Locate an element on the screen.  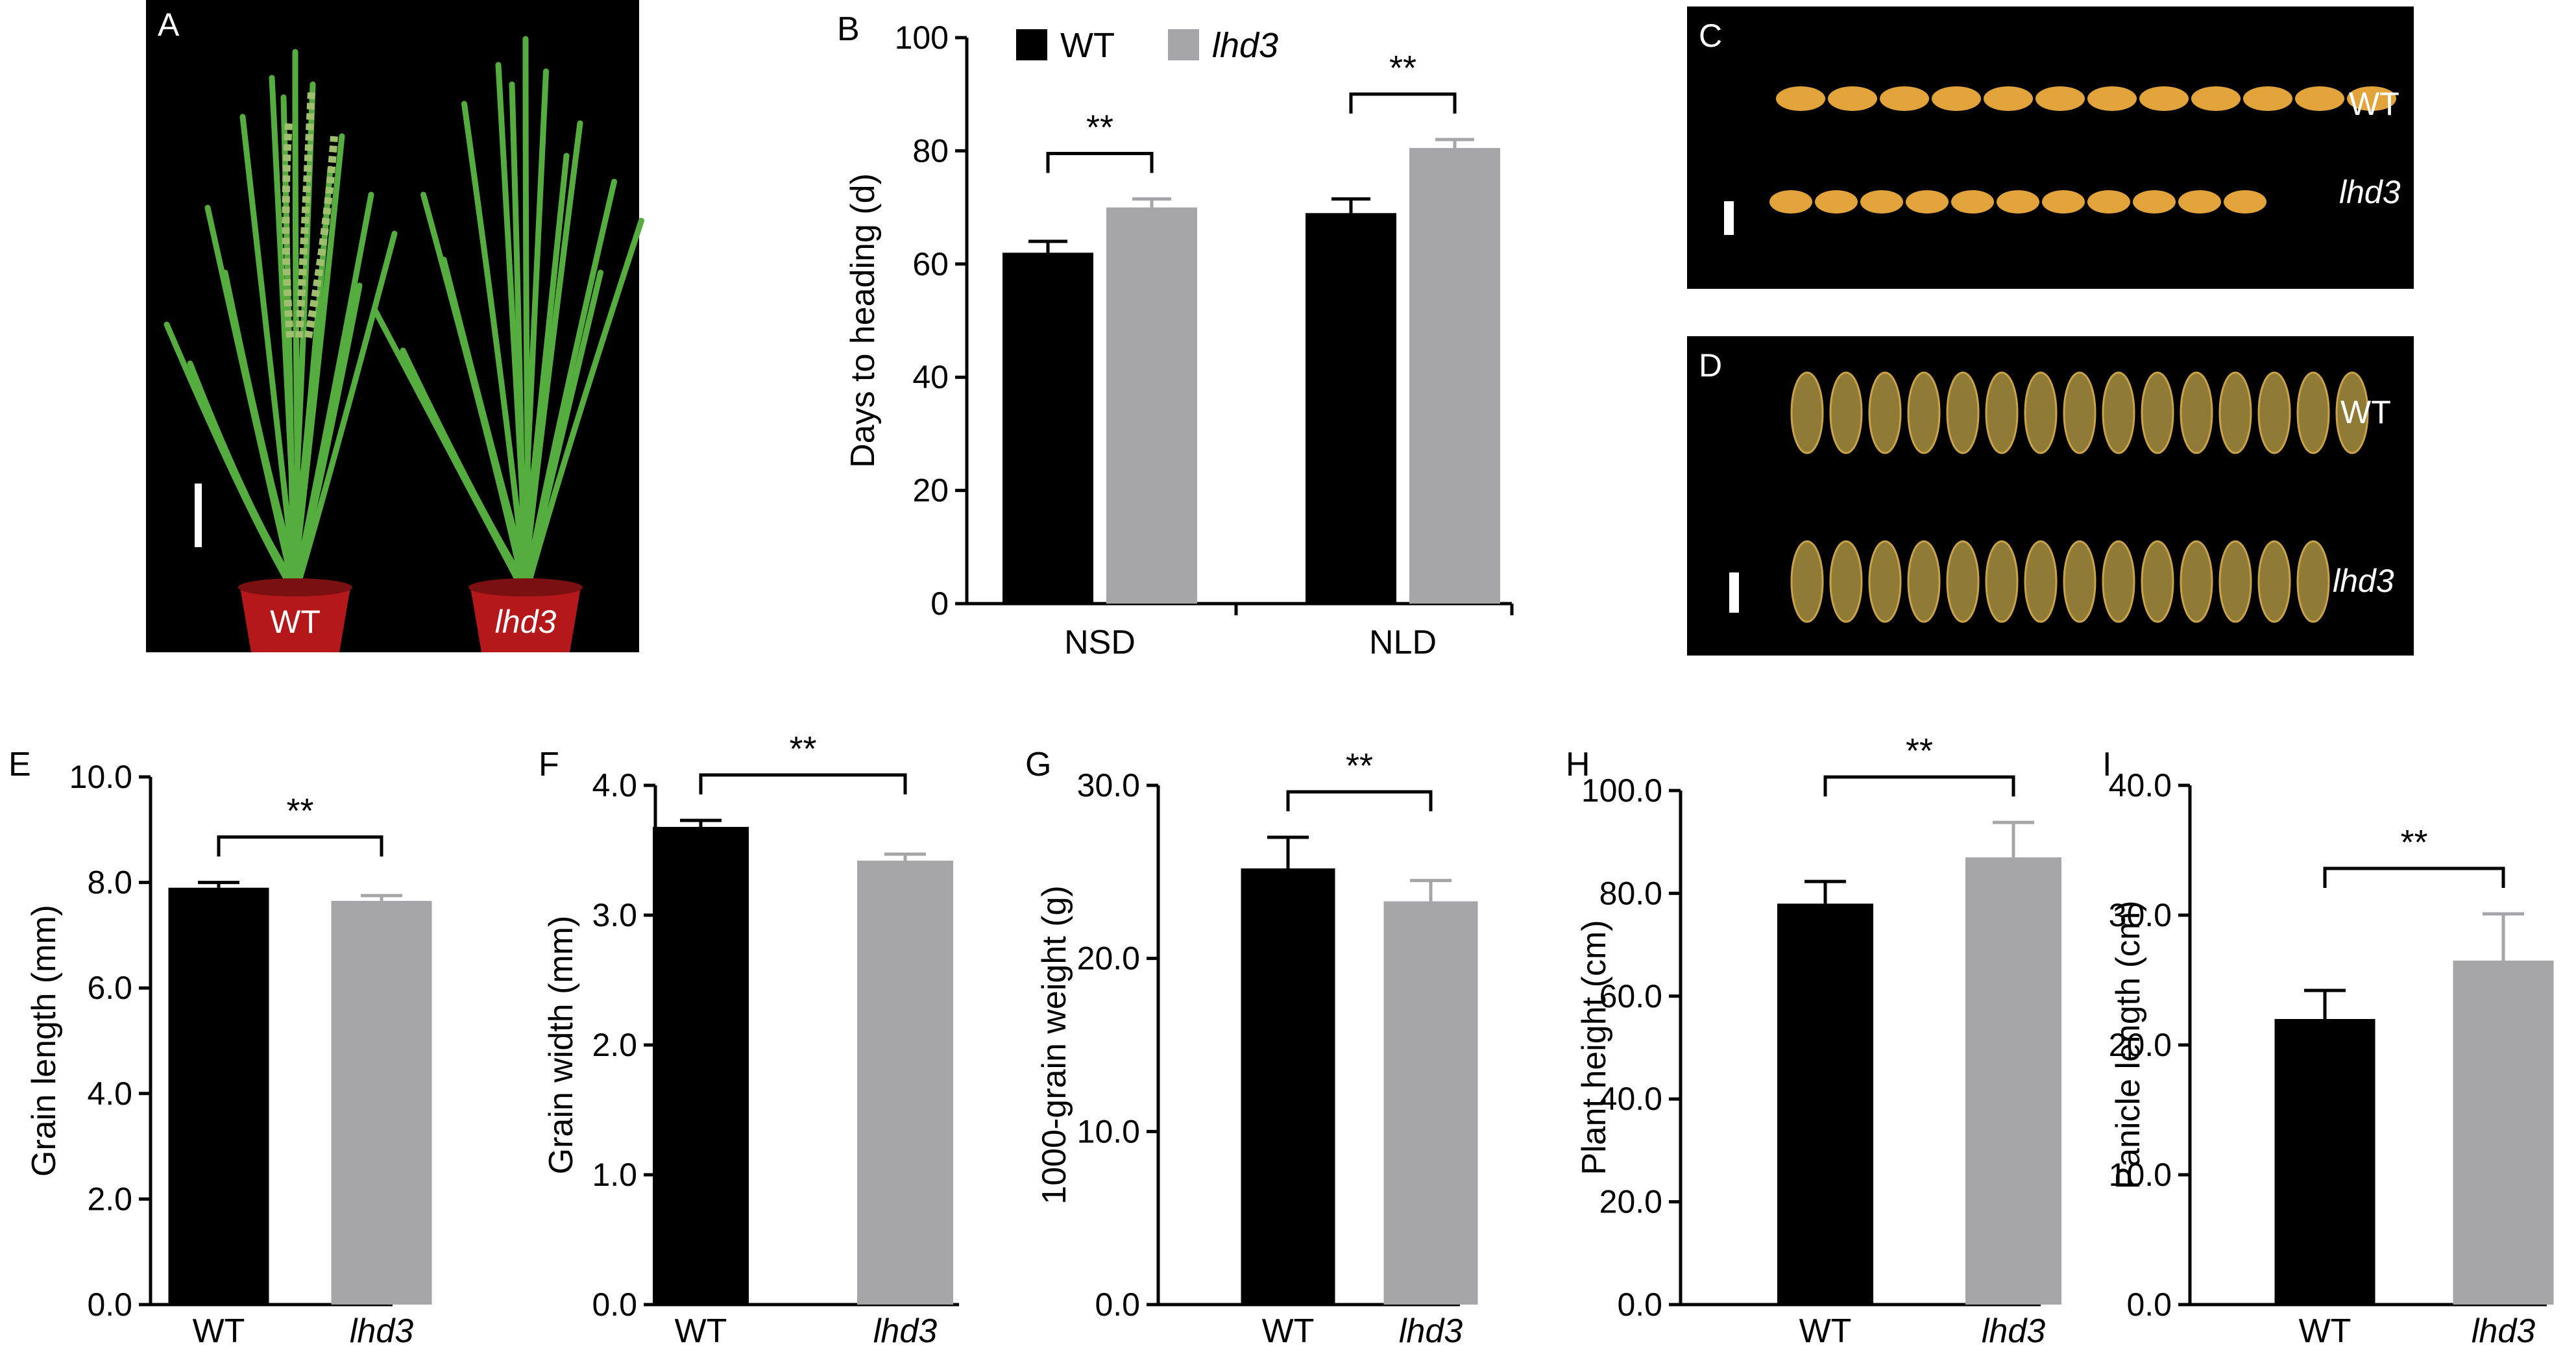
y-tick-label: 40.0 is located at coordinates (2140, 786).